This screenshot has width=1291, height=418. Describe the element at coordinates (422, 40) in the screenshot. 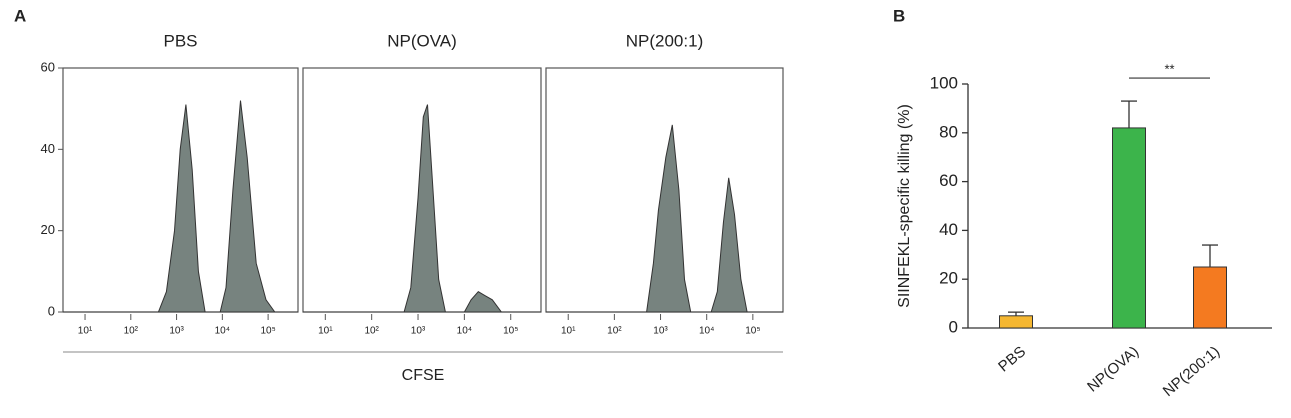

I see `panel-title: NP(OVA)` at that location.